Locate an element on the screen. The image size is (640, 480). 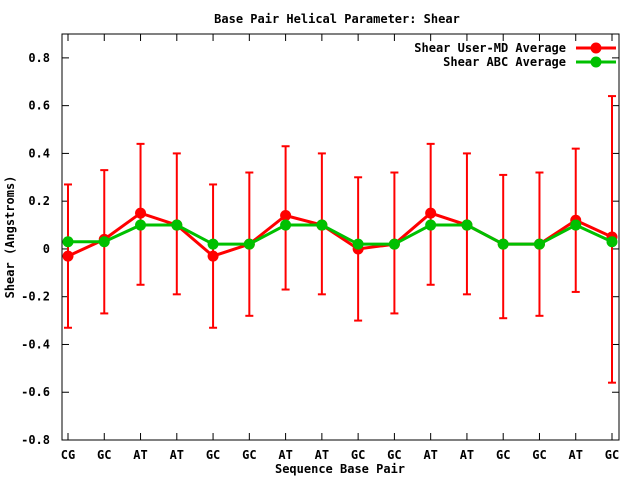
y-tick-label: 0.8 is located at coordinates (39, 58).